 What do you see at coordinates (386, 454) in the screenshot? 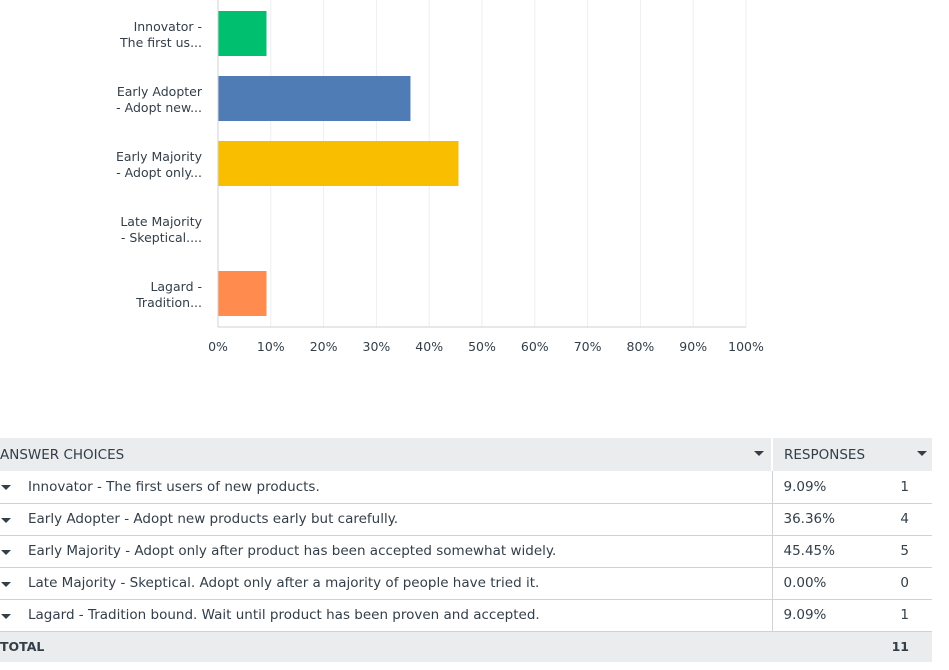
I see `answer-choices-header: ANSWER CHOICES` at bounding box center [386, 454].